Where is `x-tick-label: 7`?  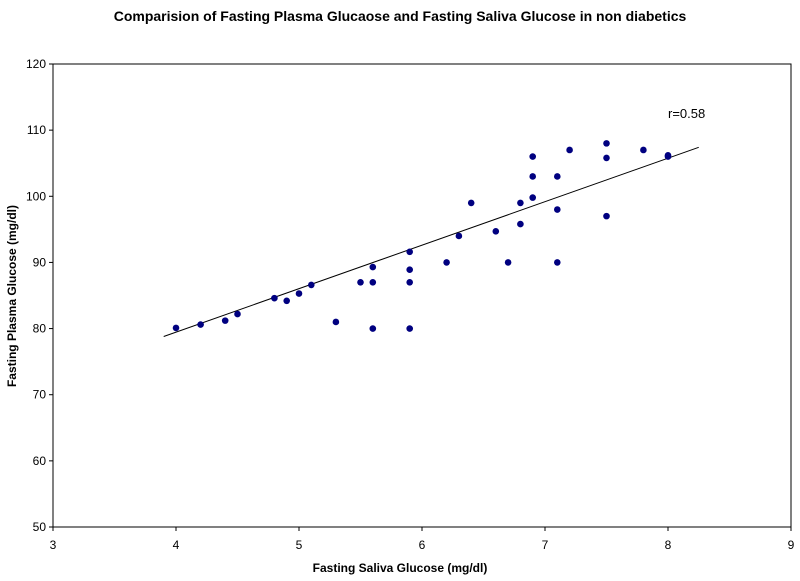 x-tick-label: 7 is located at coordinates (545, 545).